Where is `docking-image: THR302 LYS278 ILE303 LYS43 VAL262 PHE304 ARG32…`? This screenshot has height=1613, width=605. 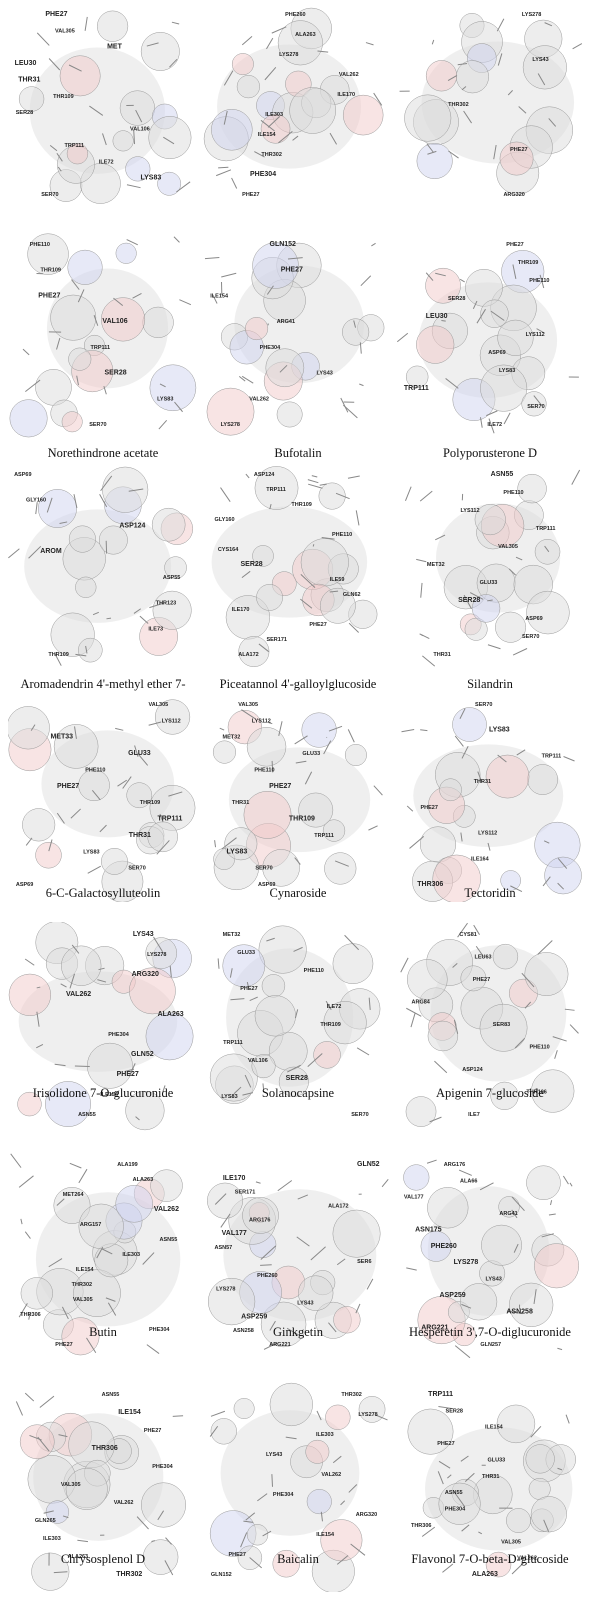
docking-image: THR302 LYS278 ILE303 LYS43 VAL262 PHE304 ARG32… is located at coordinates (298, 1487).